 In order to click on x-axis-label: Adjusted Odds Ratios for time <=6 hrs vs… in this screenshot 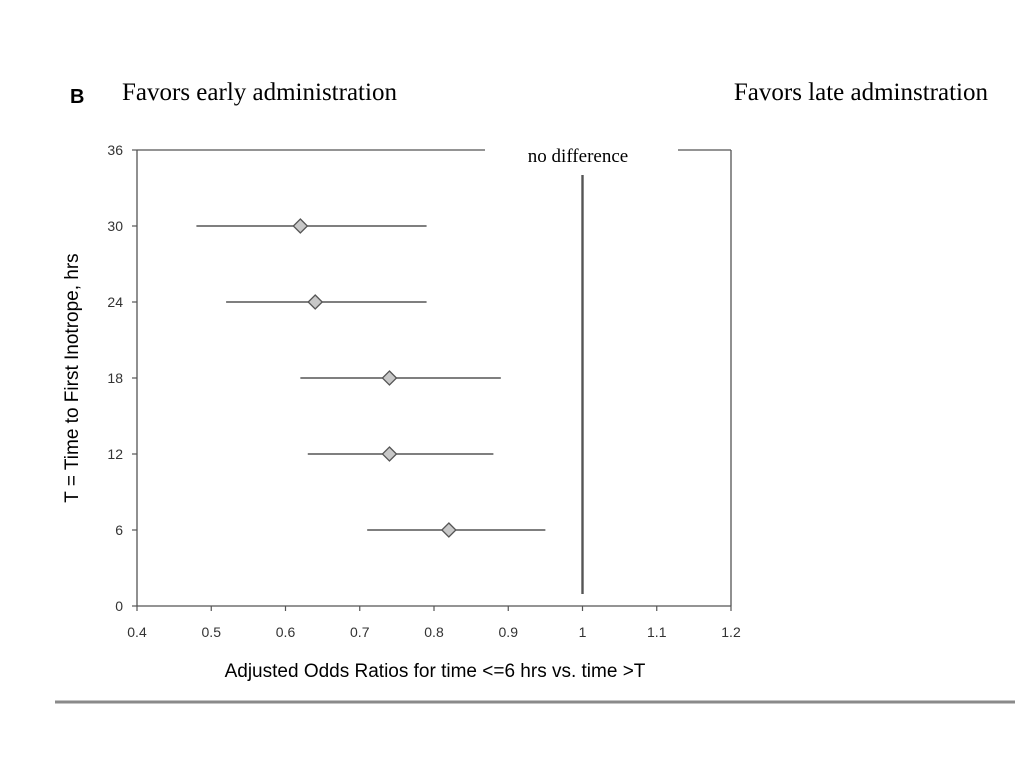, I will do `click(435, 671)`.